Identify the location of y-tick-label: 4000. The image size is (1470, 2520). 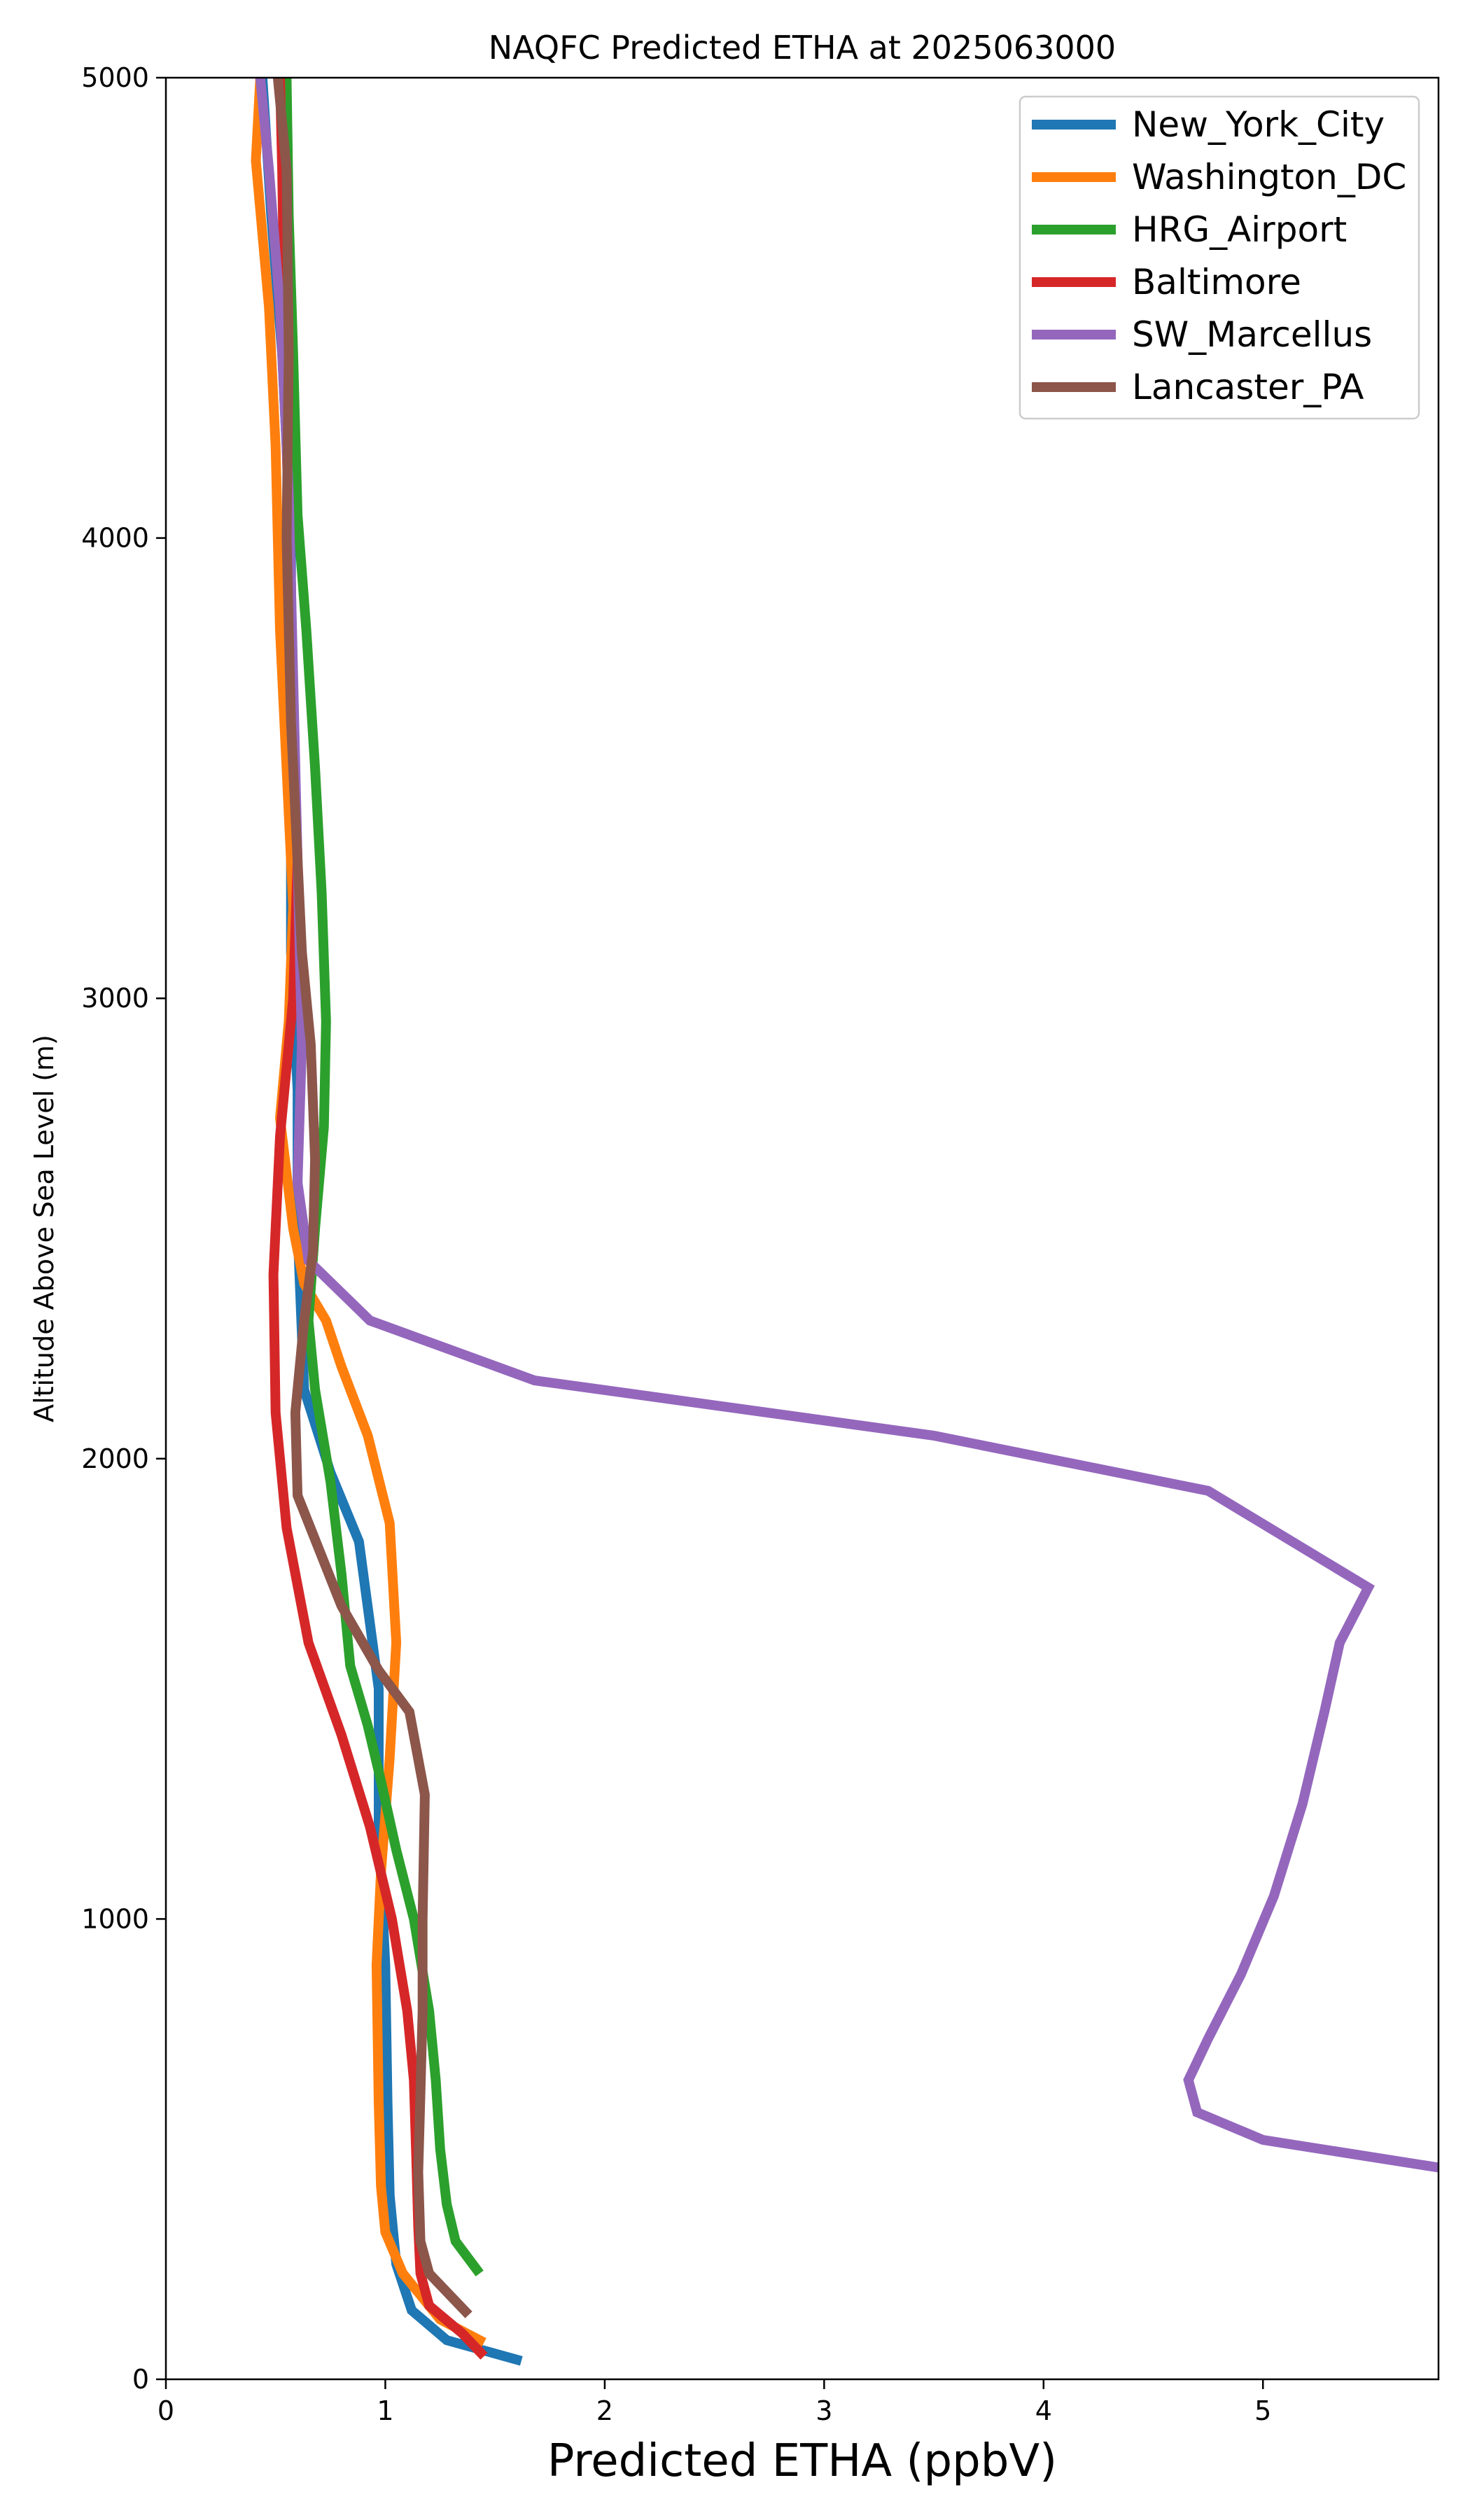
(115, 538).